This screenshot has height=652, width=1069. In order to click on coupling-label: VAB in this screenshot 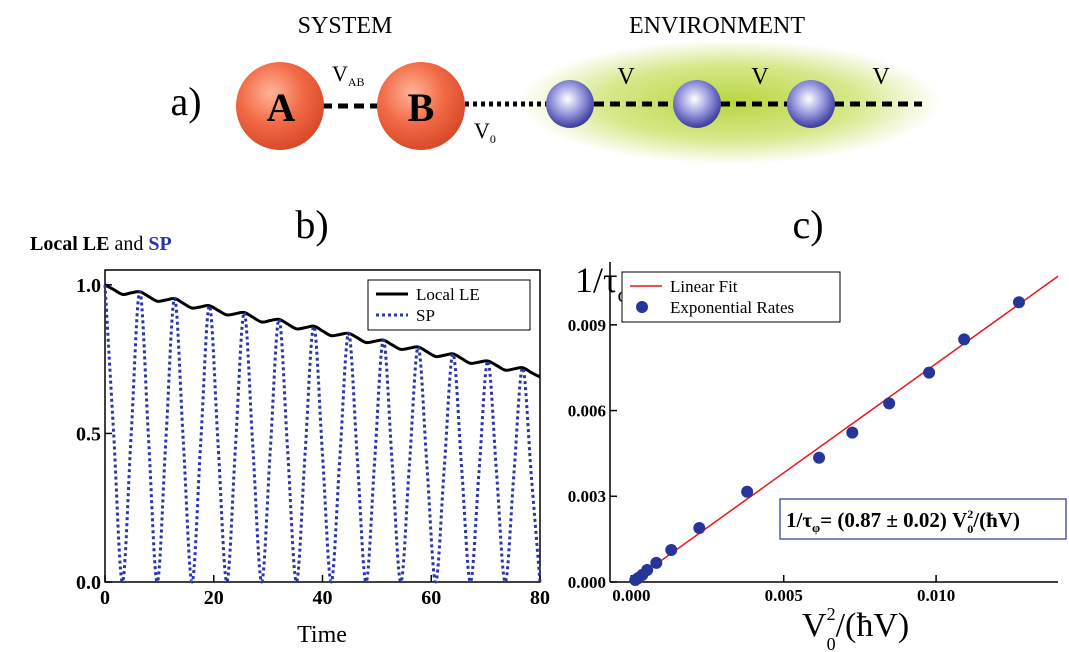, I will do `click(348, 75)`.